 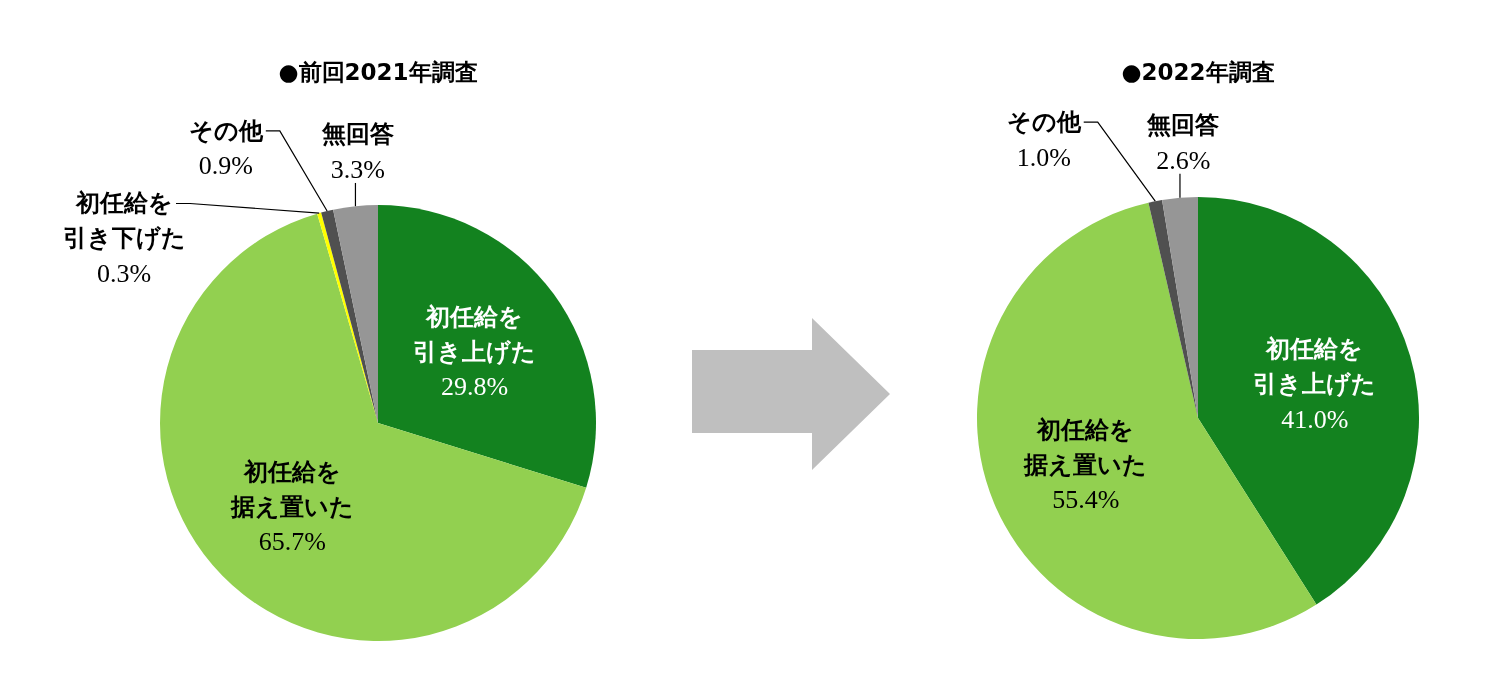 I want to click on chart-title: ●2022年調査, so click(x=1198, y=72).